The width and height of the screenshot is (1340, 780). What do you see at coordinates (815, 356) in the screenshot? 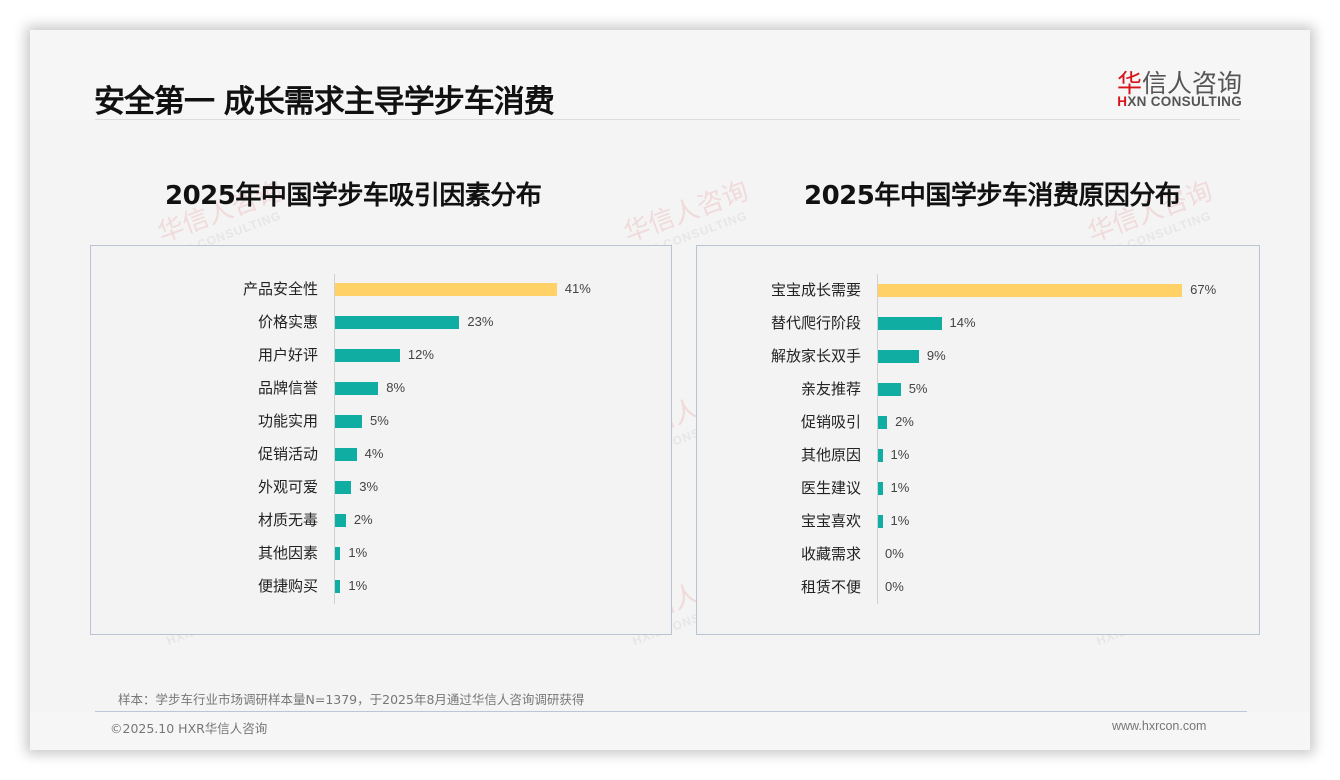
I see `category-label: 解放家长双手` at bounding box center [815, 356].